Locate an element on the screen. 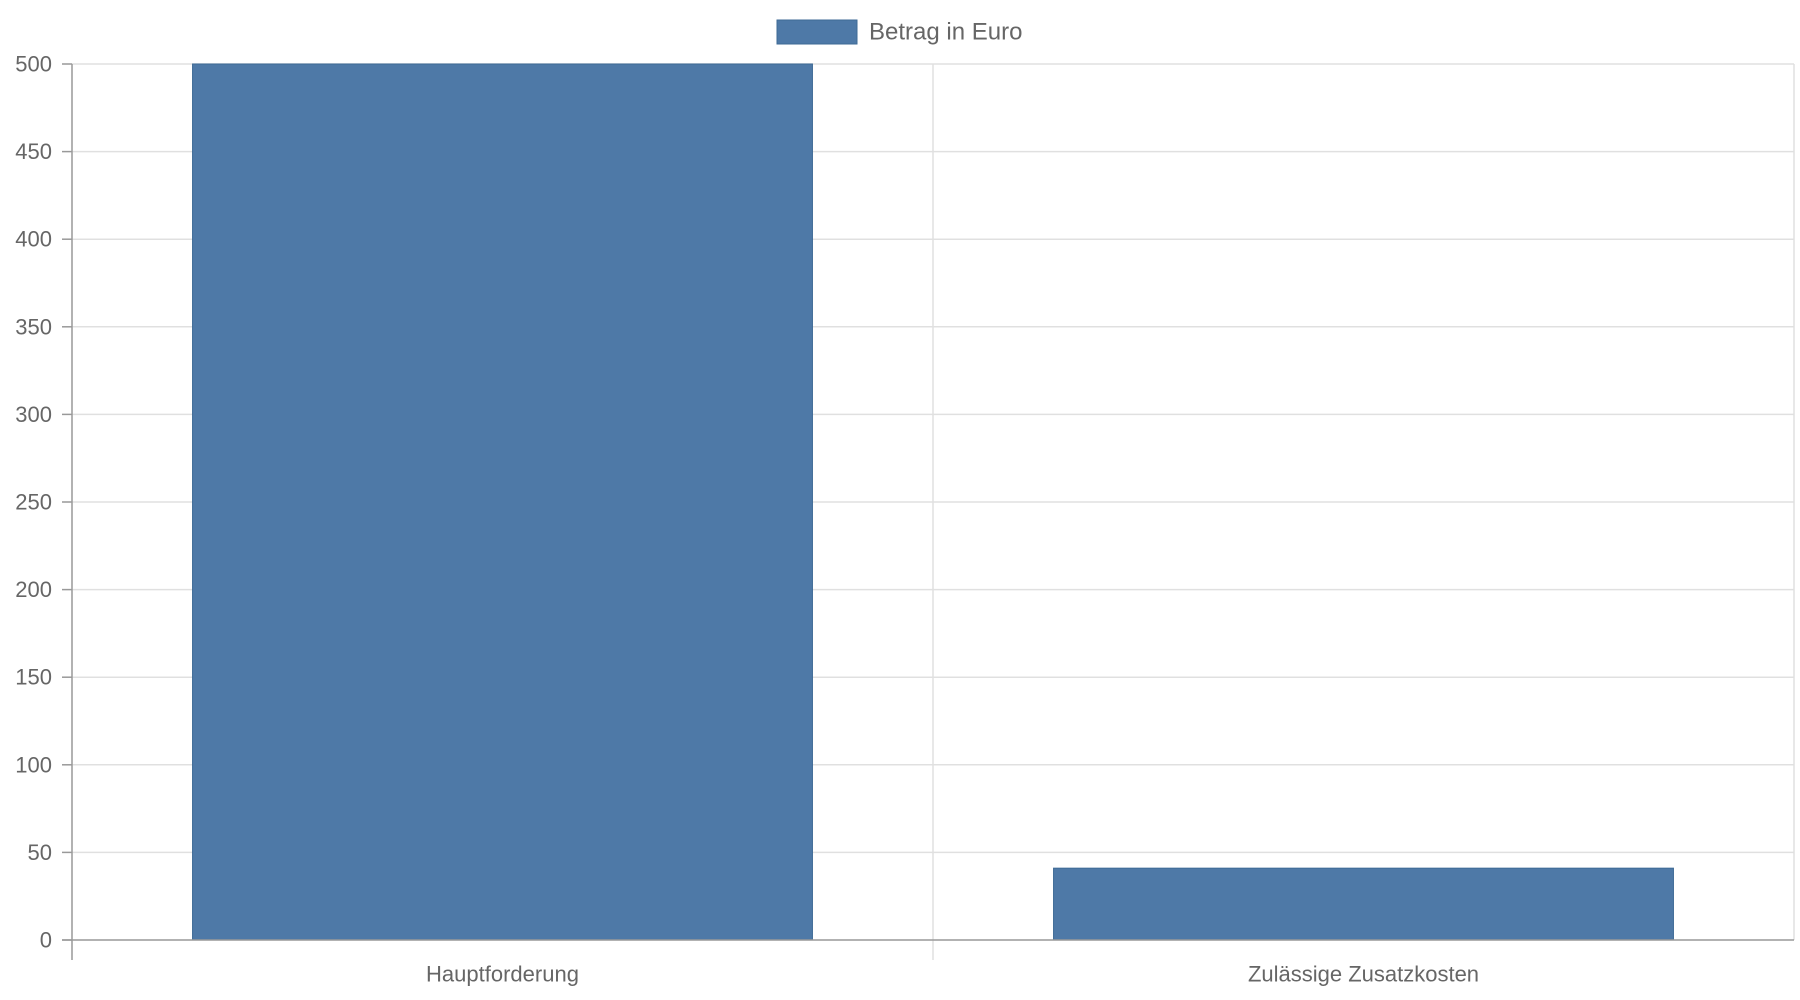  y-tick-label: 350 is located at coordinates (33, 326).